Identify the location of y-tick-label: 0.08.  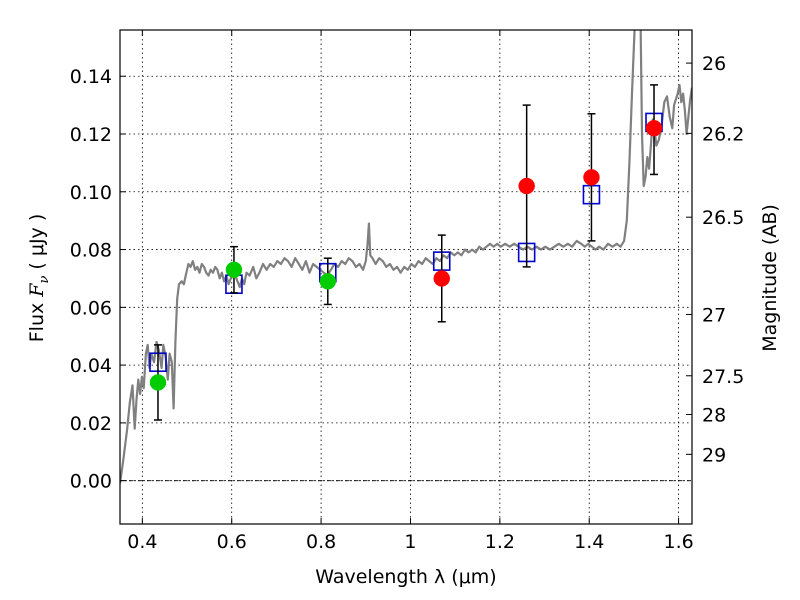
(91, 251).